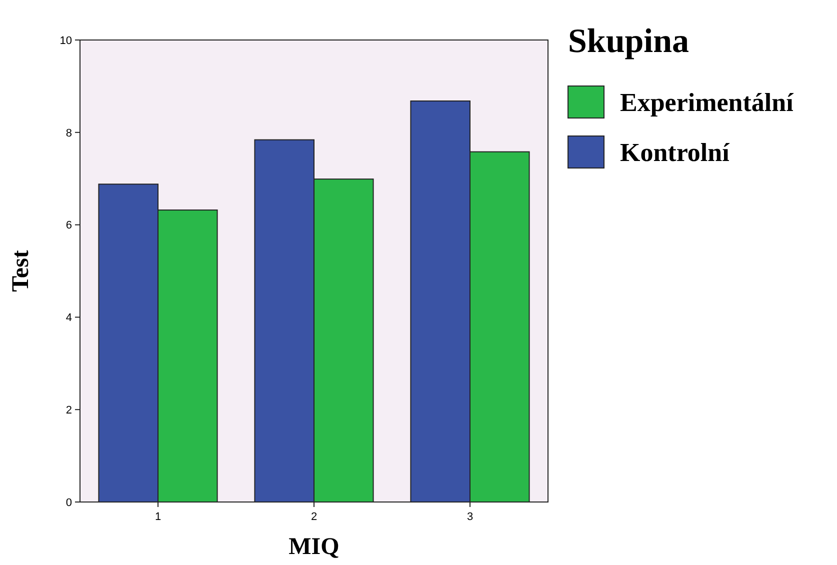 This screenshot has height=565, width=837. Describe the element at coordinates (21, 271) in the screenshot. I see `y-axis-title: Test` at that location.